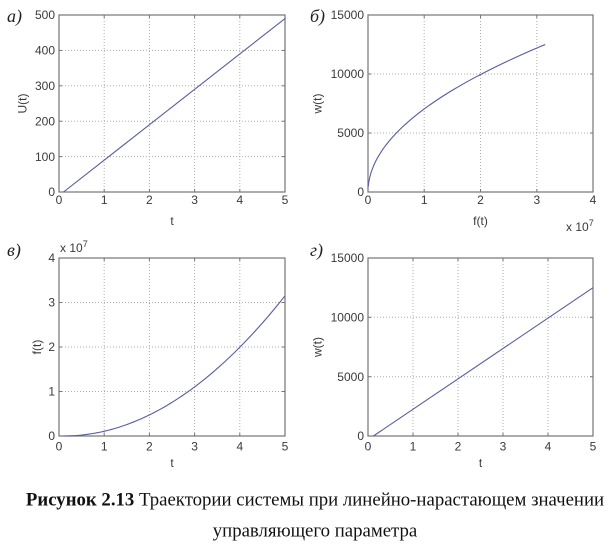  What do you see at coordinates (23, 104) in the screenshot?
I see `svg-text: U(t)` at bounding box center [23, 104].